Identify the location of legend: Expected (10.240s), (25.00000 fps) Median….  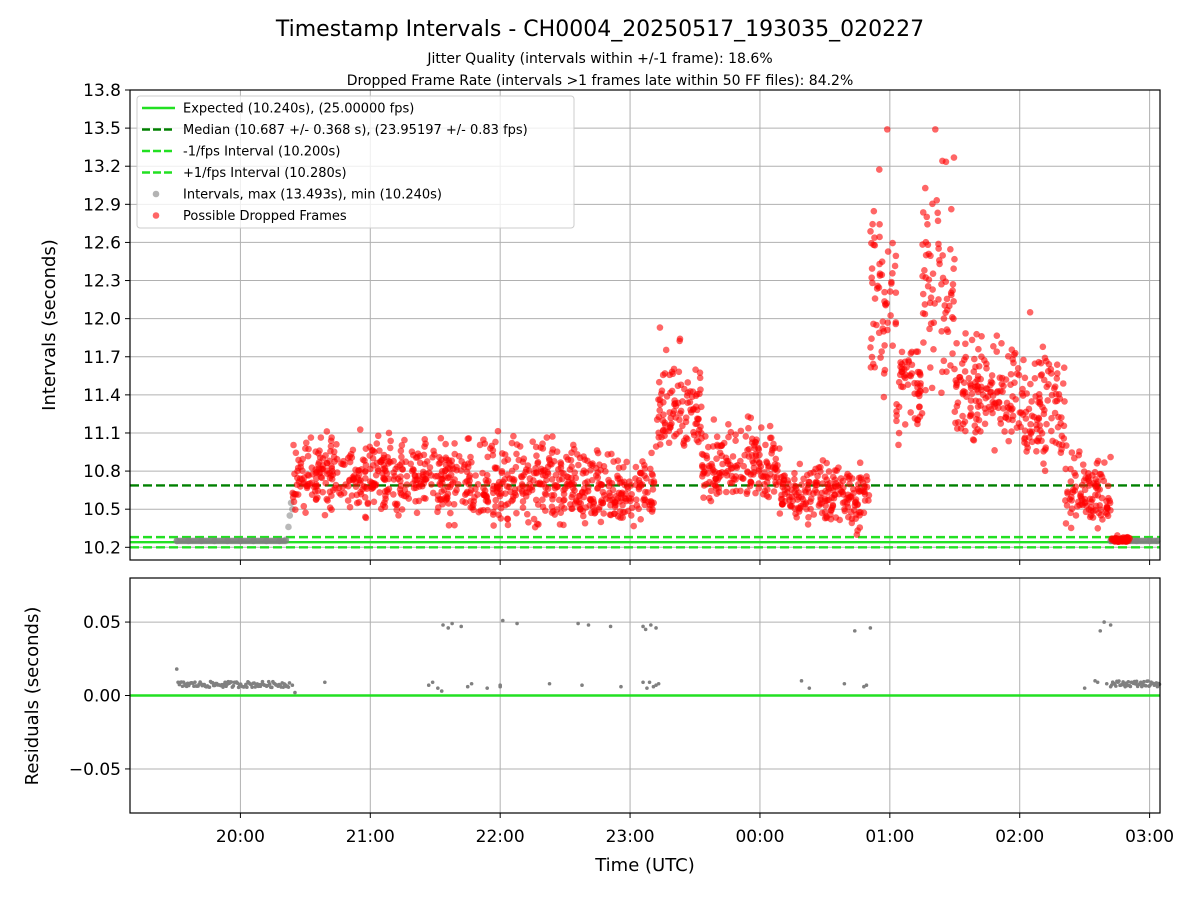
(355, 162).